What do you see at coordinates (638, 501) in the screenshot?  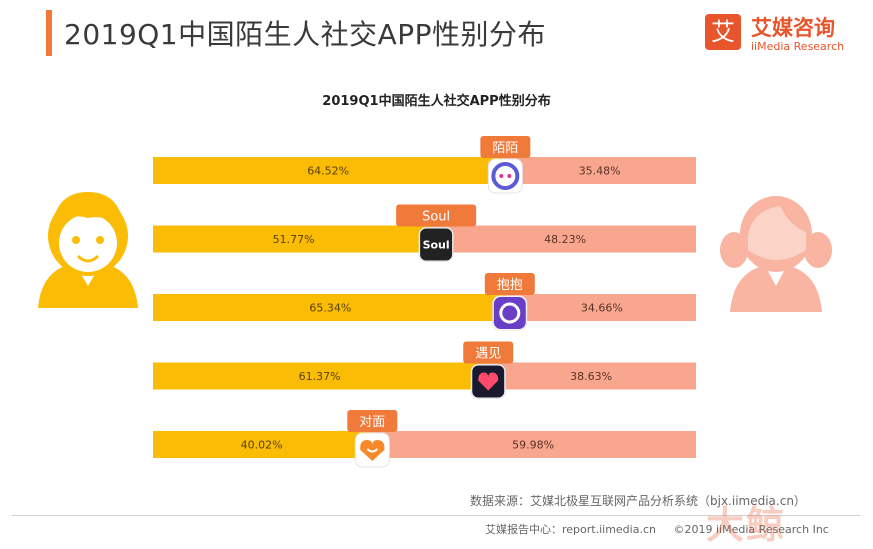 I see `data-source: 数据来源：艾媒北极星互联网产品分析系统（bjx.iimedia.cn）` at bounding box center [638, 501].